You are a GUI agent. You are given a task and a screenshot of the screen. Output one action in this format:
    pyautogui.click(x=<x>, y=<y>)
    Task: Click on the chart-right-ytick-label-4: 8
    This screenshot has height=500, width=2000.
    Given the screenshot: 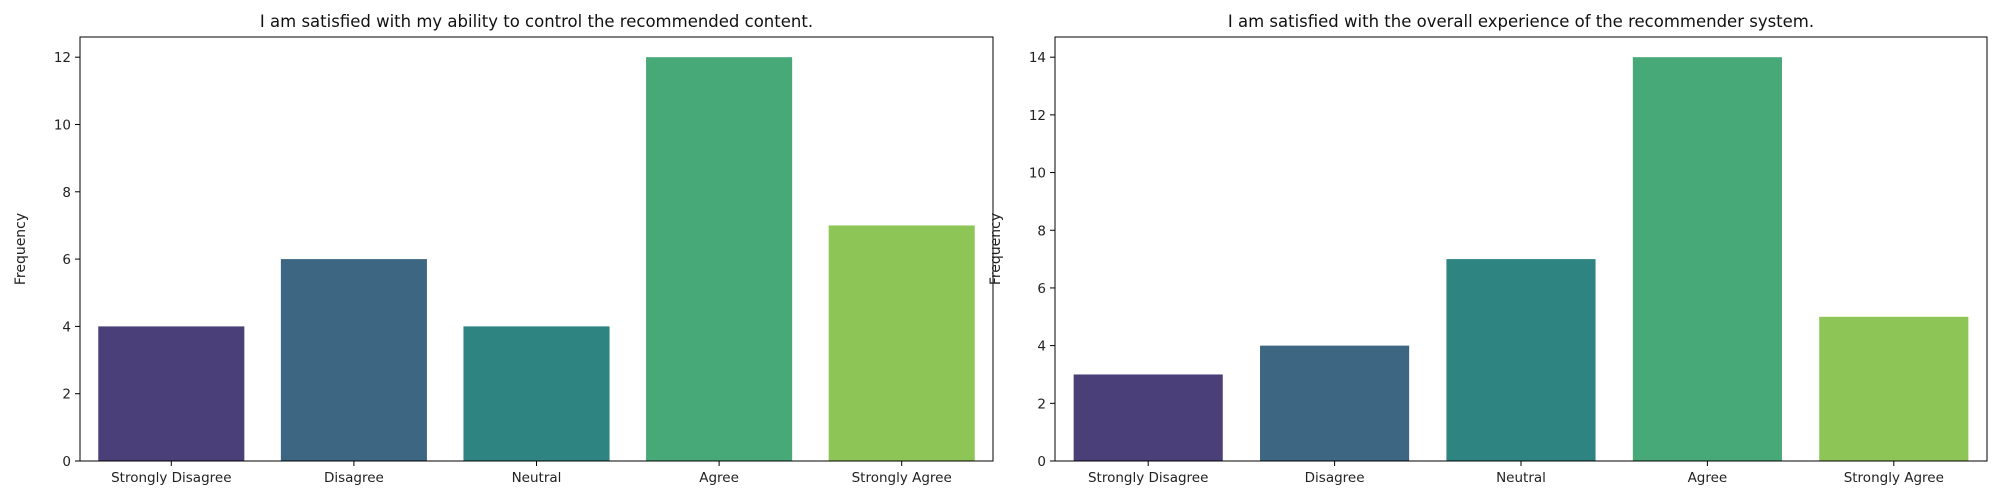 What is the action you would take?
    pyautogui.click(x=1041, y=231)
    